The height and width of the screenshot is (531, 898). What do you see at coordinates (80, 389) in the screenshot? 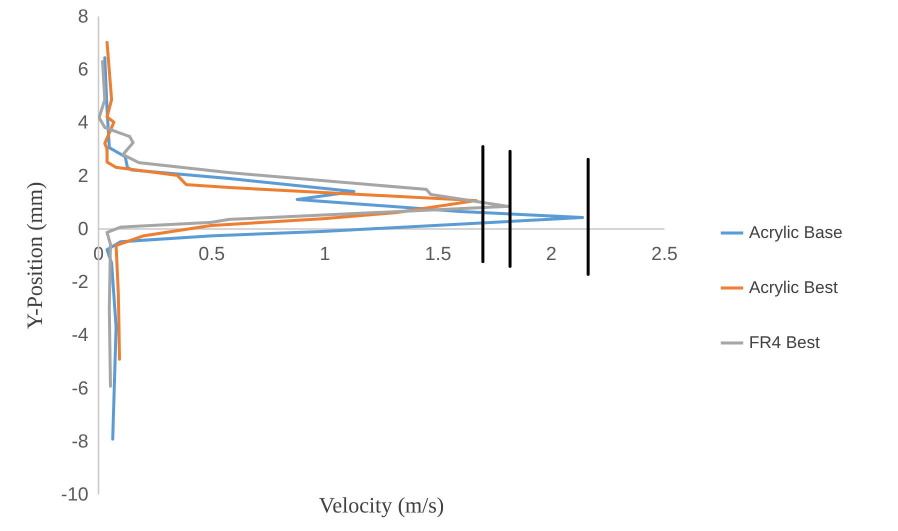
I see `y-tick-label: -6` at bounding box center [80, 389].